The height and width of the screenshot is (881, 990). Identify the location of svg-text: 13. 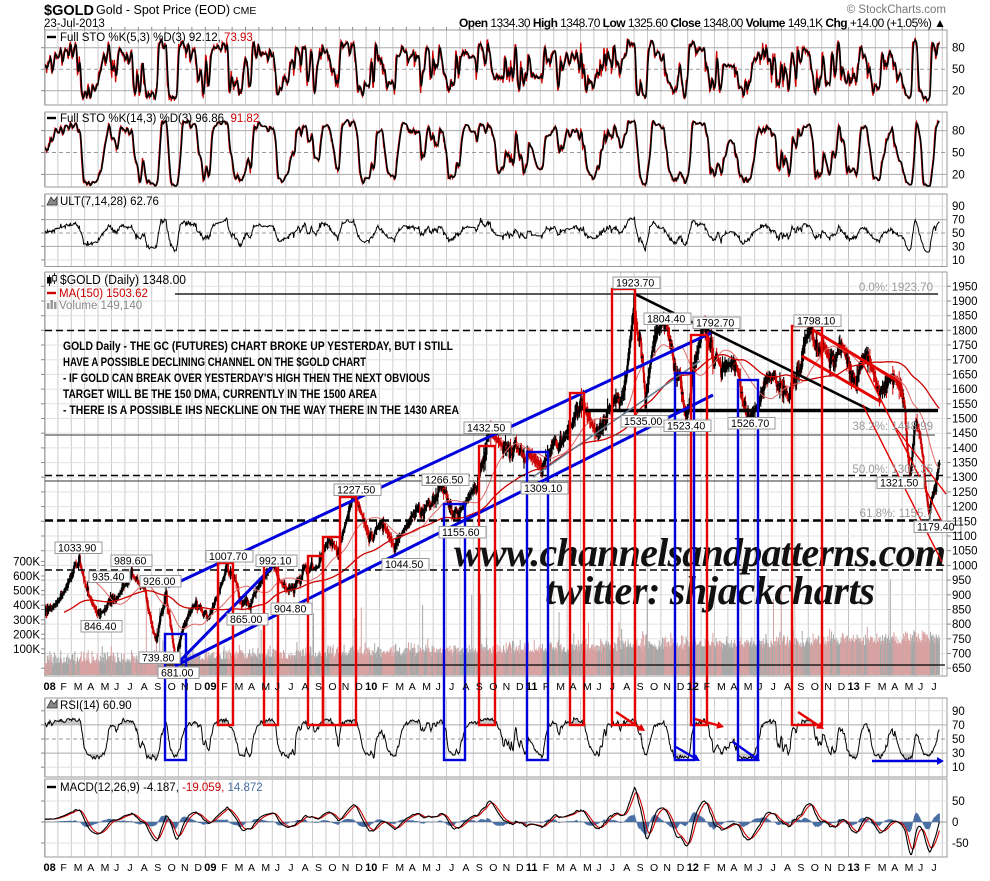
(854, 868).